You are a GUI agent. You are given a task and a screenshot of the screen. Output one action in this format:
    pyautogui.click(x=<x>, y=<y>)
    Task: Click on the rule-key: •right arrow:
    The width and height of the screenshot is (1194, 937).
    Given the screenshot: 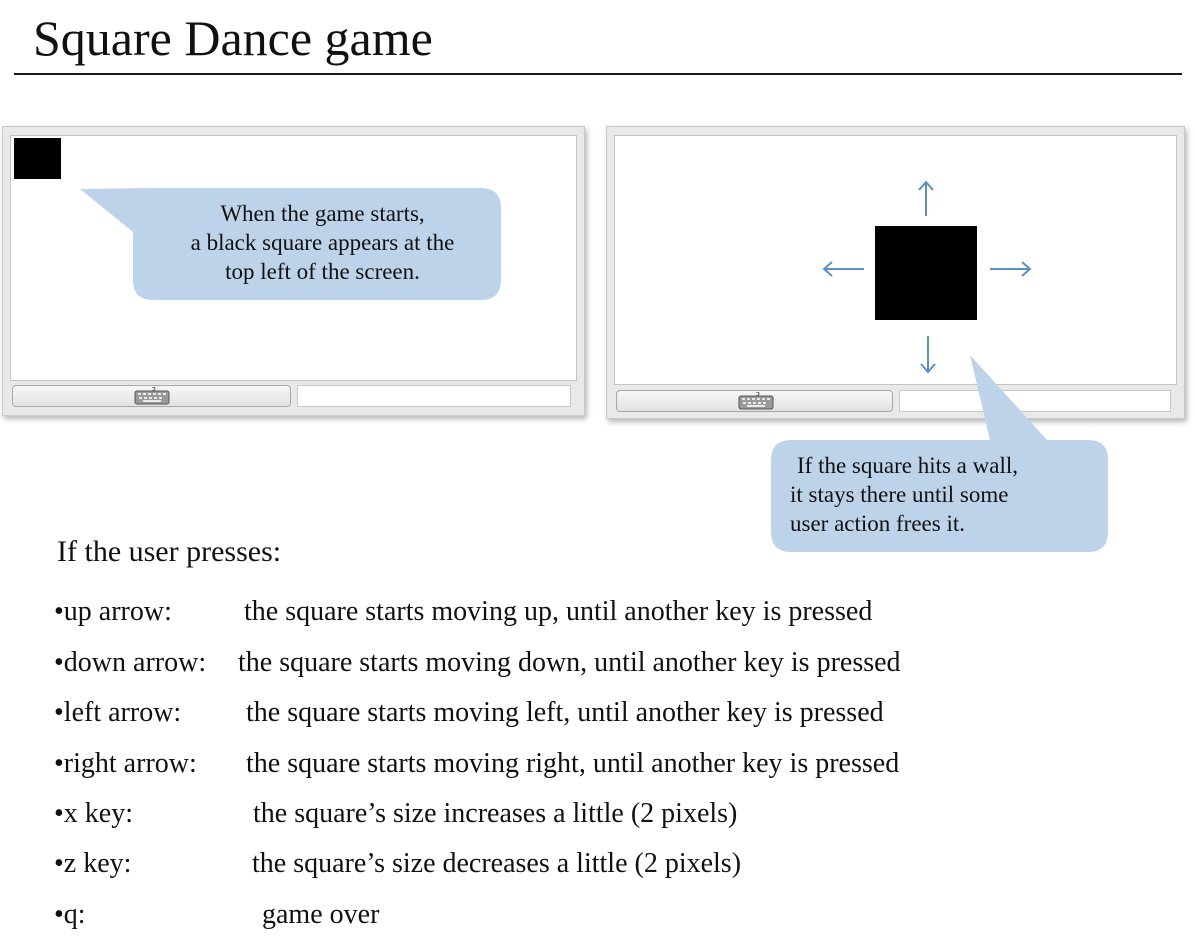 What is the action you would take?
    pyautogui.click(x=125, y=763)
    